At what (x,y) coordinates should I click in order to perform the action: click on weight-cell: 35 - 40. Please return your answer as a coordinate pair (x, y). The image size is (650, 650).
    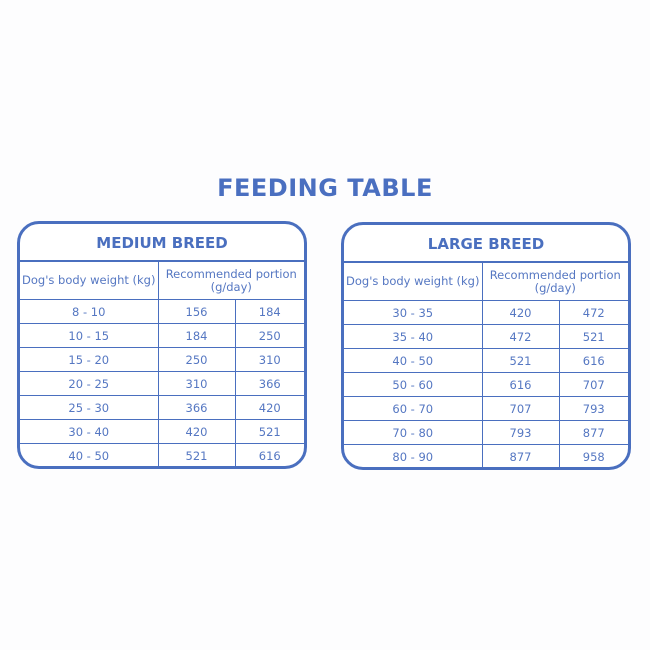
    Looking at the image, I should click on (413, 336).